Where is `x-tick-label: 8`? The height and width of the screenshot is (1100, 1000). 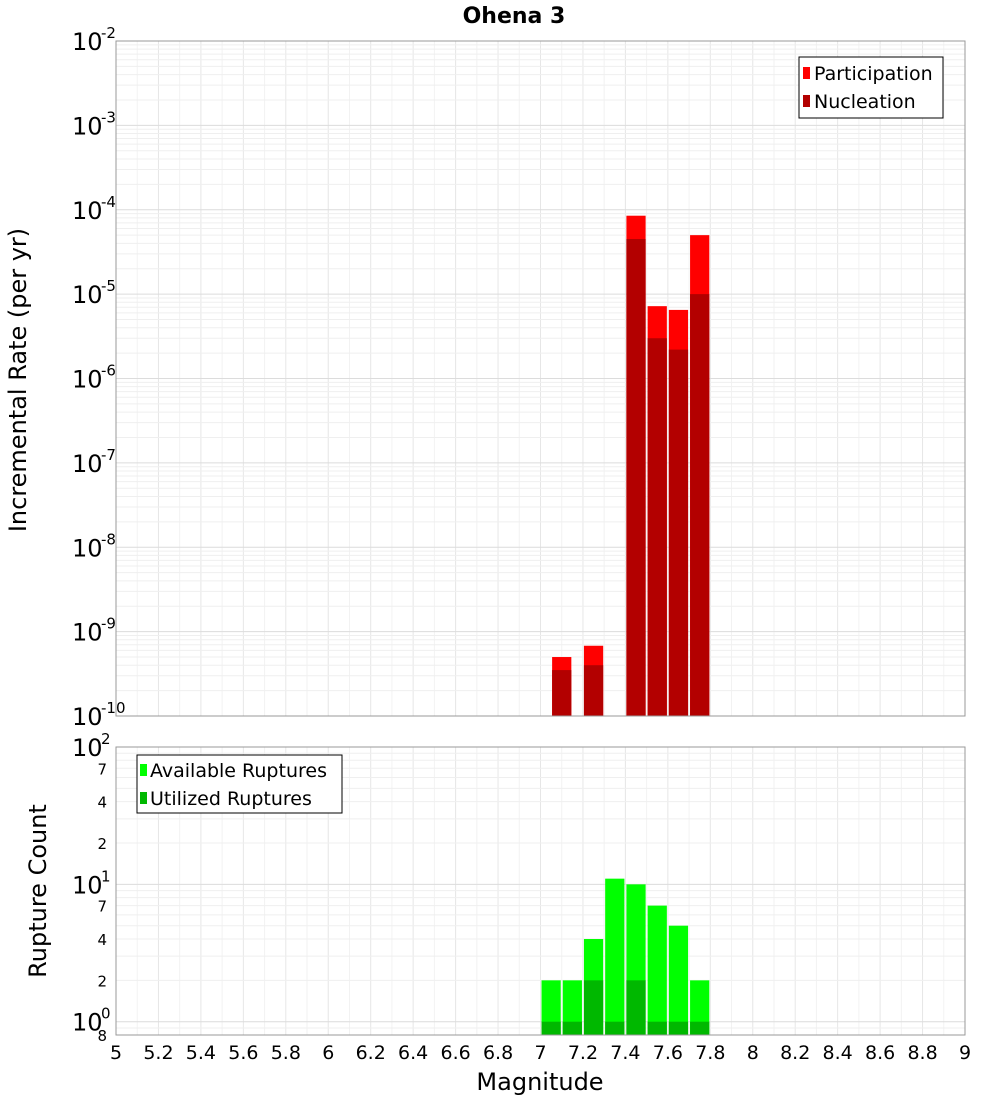
x-tick-label: 8 is located at coordinates (753, 1053).